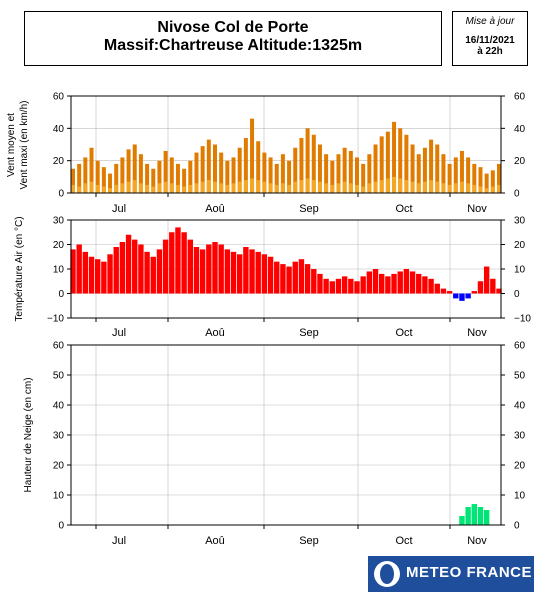  I want to click on update-time: à 22h, so click(490, 51).